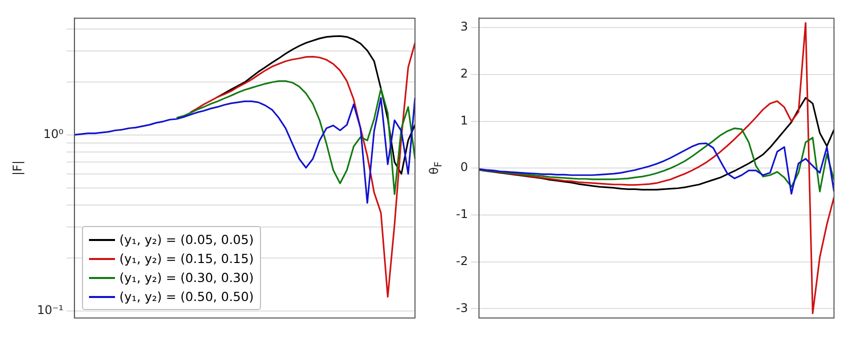 The width and height of the screenshot is (850, 340). What do you see at coordinates (50, 309) in the screenshot?
I see `y-tick-label: 10⁻¹` at bounding box center [50, 309].